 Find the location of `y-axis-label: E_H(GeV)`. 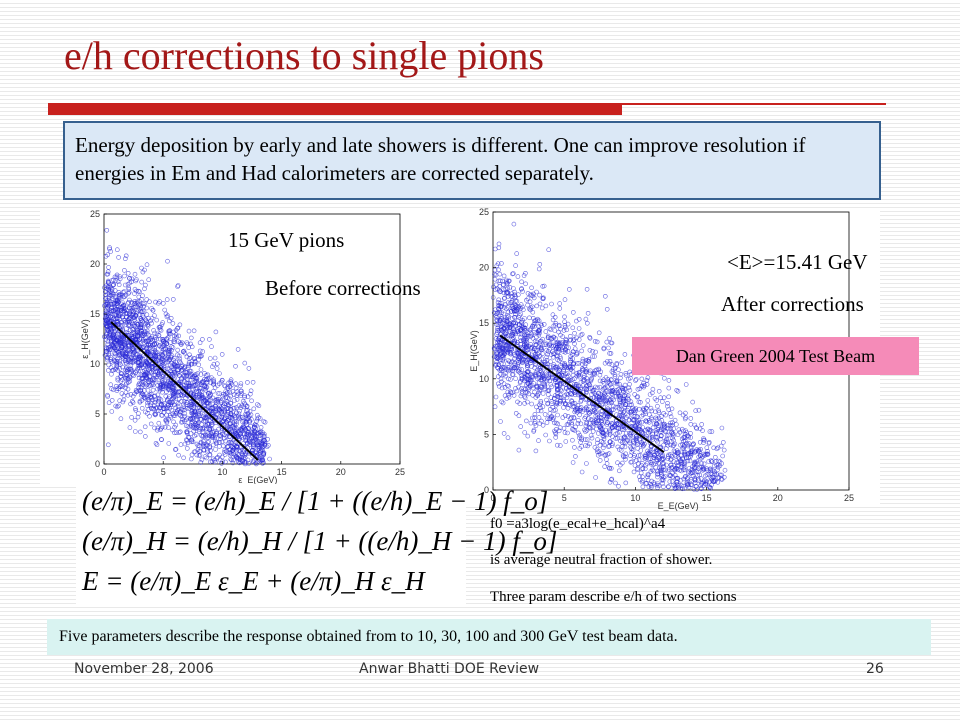

y-axis-label: E_H(GeV) is located at coordinates (474, 351).